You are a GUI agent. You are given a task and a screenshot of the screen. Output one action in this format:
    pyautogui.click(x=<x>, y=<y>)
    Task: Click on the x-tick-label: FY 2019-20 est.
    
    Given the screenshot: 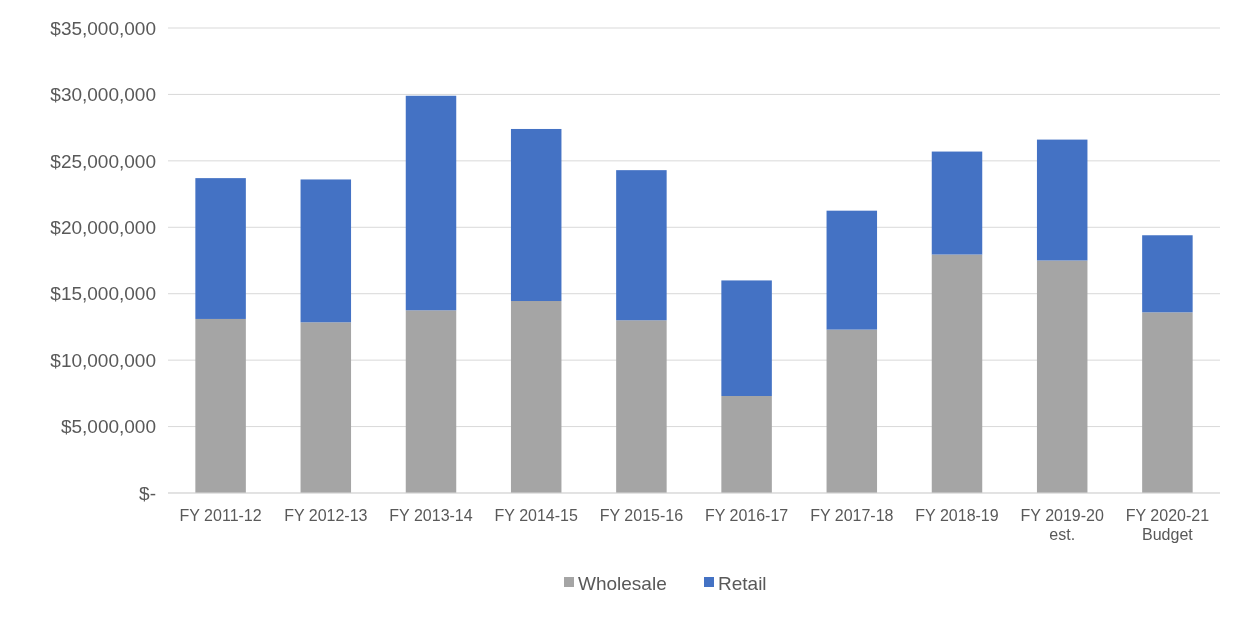 What is the action you would take?
    pyautogui.click(x=1062, y=525)
    